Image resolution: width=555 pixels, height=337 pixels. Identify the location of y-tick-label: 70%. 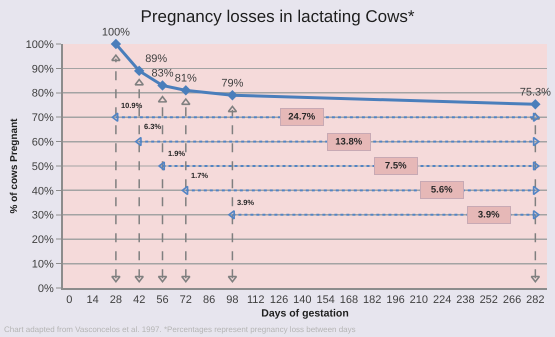
(43, 118).